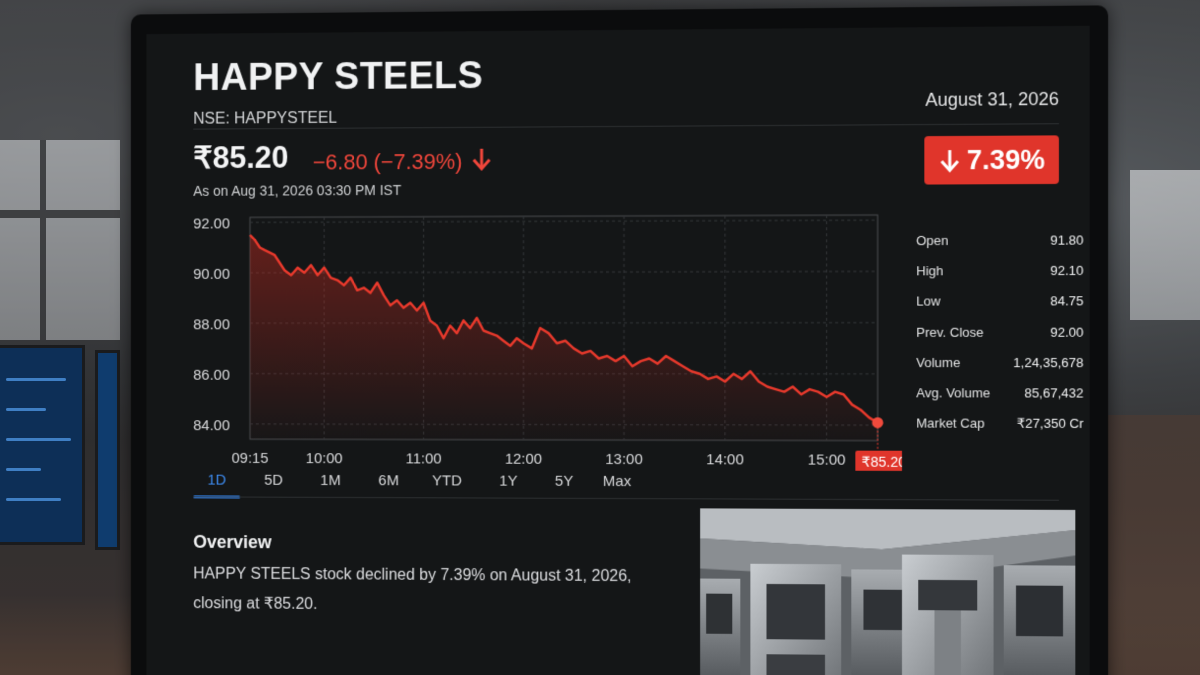 This screenshot has width=1200, height=675. Describe the element at coordinates (211, 376) in the screenshot. I see `y-tick-label: 86.00` at that location.